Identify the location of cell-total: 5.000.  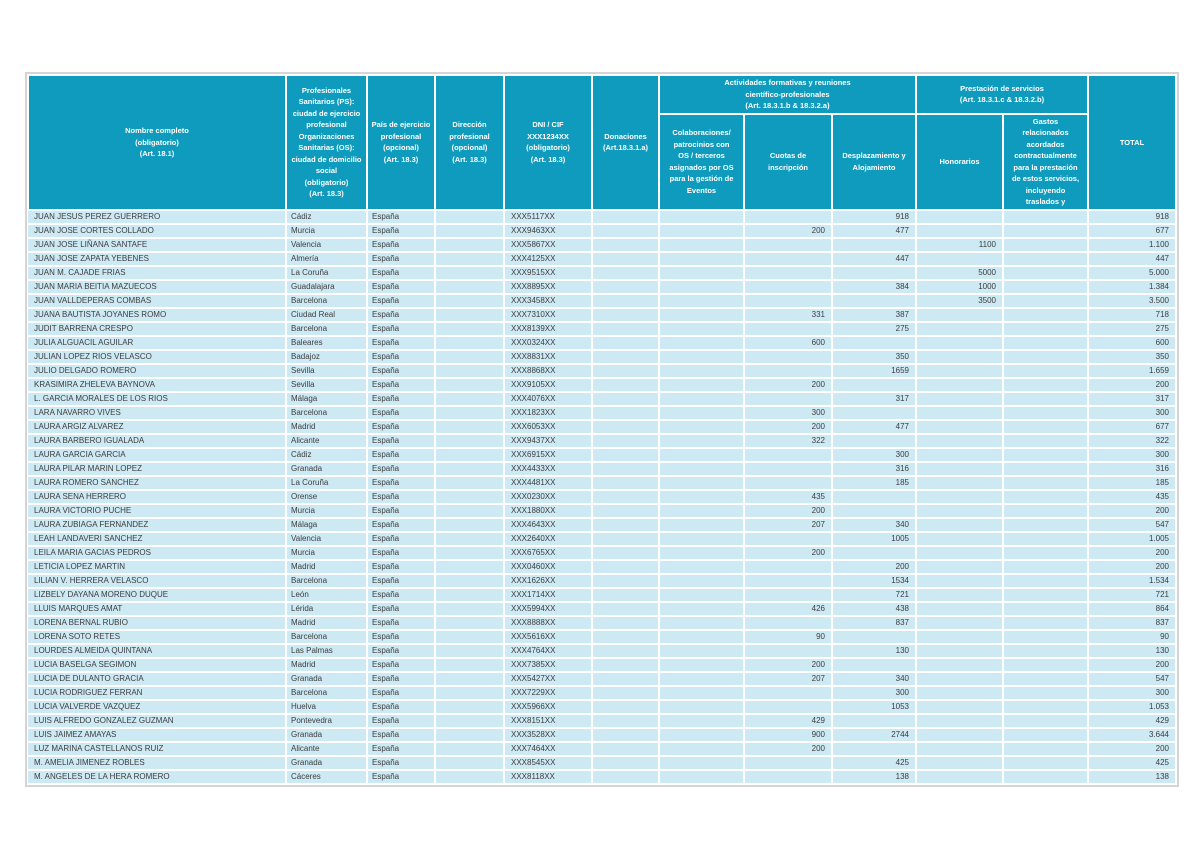
(1132, 273).